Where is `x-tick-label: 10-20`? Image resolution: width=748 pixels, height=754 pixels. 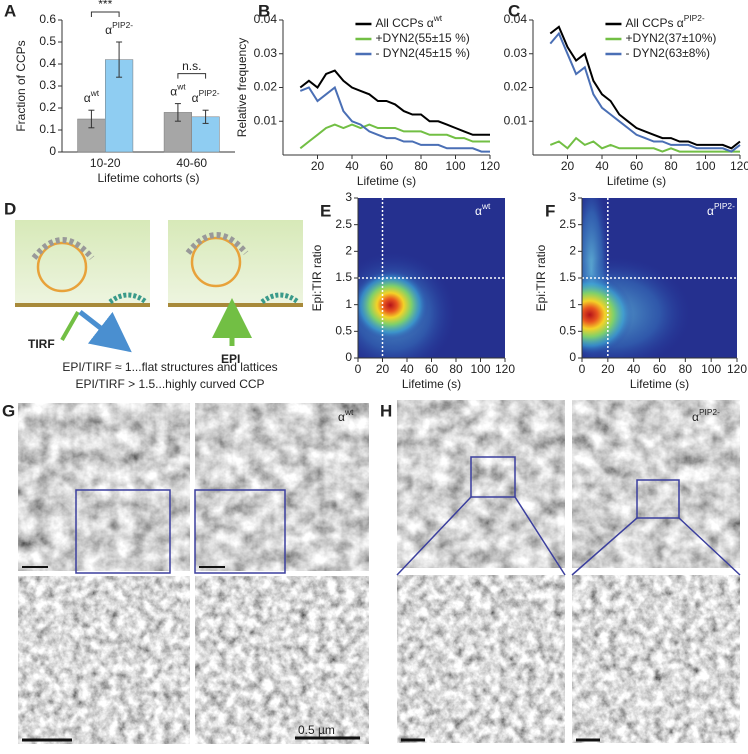
x-tick-label: 10-20 is located at coordinates (105, 163).